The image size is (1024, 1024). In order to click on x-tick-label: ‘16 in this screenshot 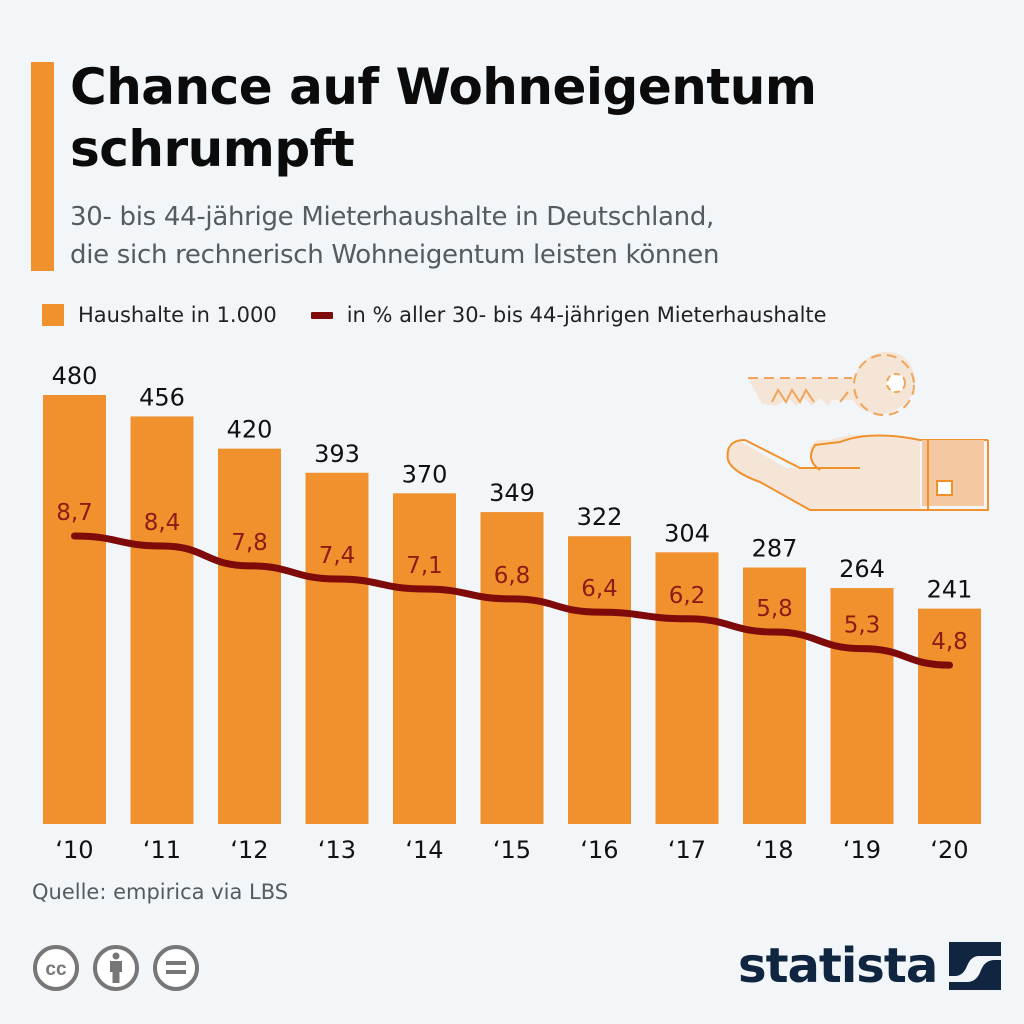, I will do `click(599, 850)`.